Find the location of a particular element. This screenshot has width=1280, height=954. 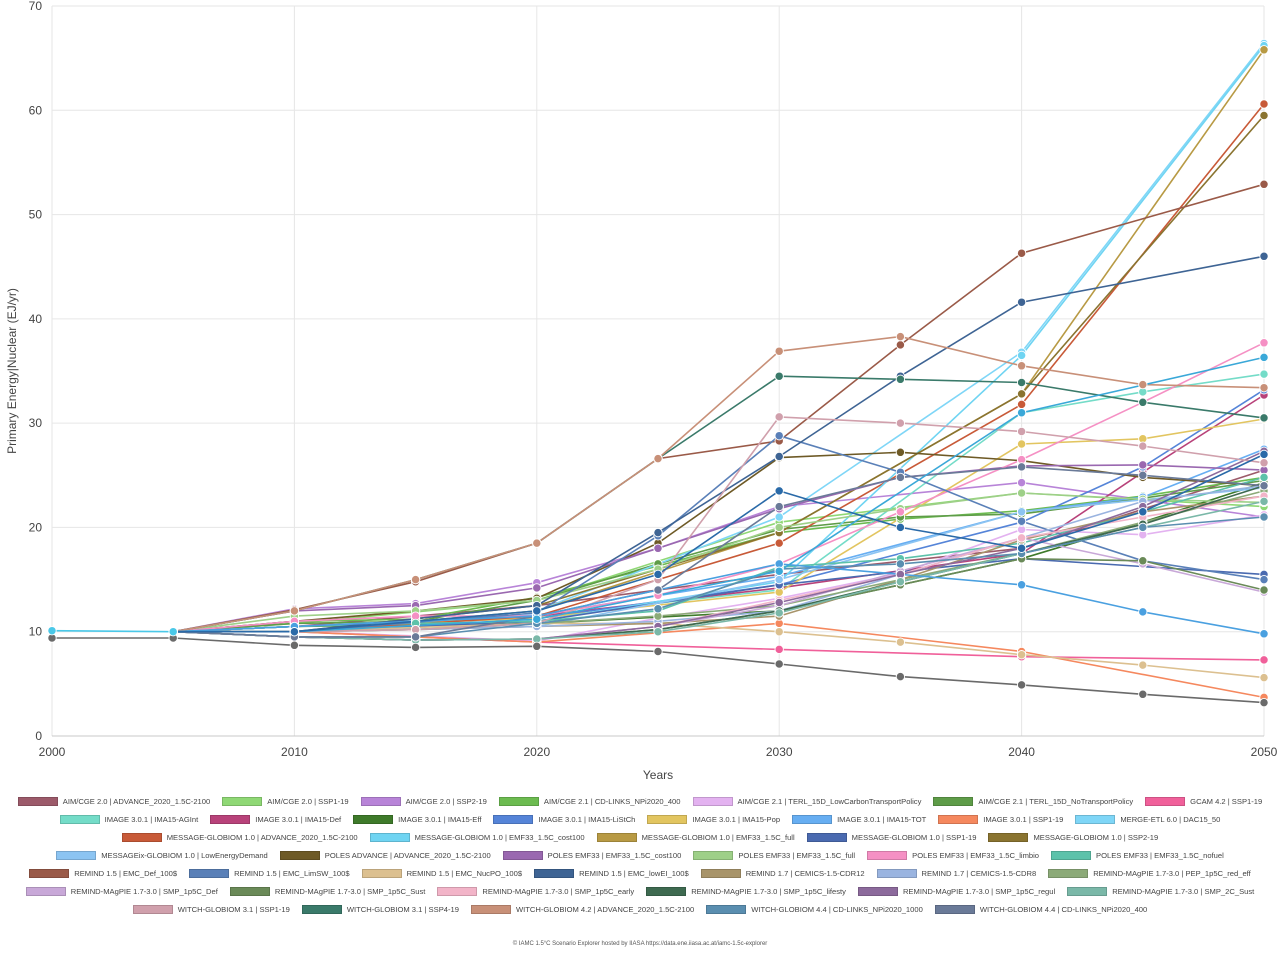

legend-label: REMIND-MAgPIE 1.7-3.0 | SMP_2C_Sust is located at coordinates (1183, 891).